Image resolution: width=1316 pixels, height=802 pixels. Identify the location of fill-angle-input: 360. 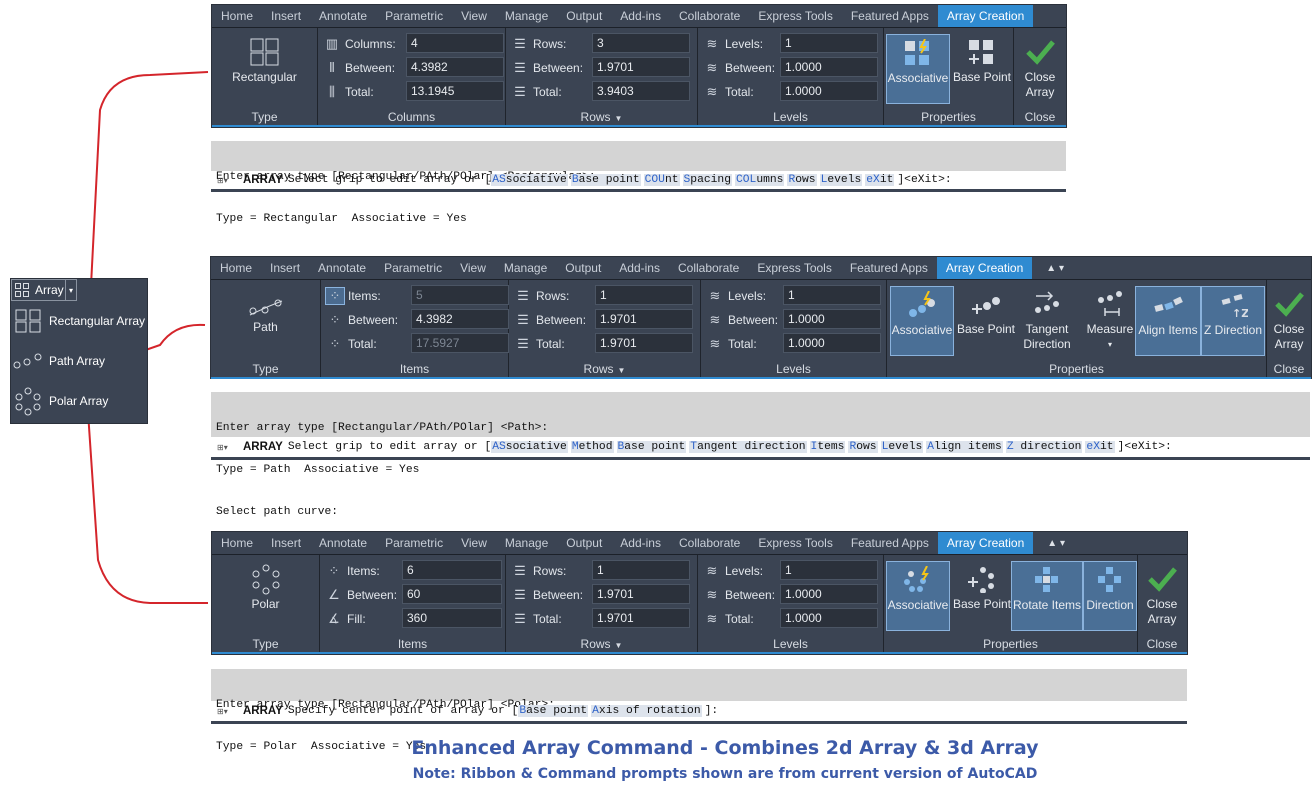
(452, 618).